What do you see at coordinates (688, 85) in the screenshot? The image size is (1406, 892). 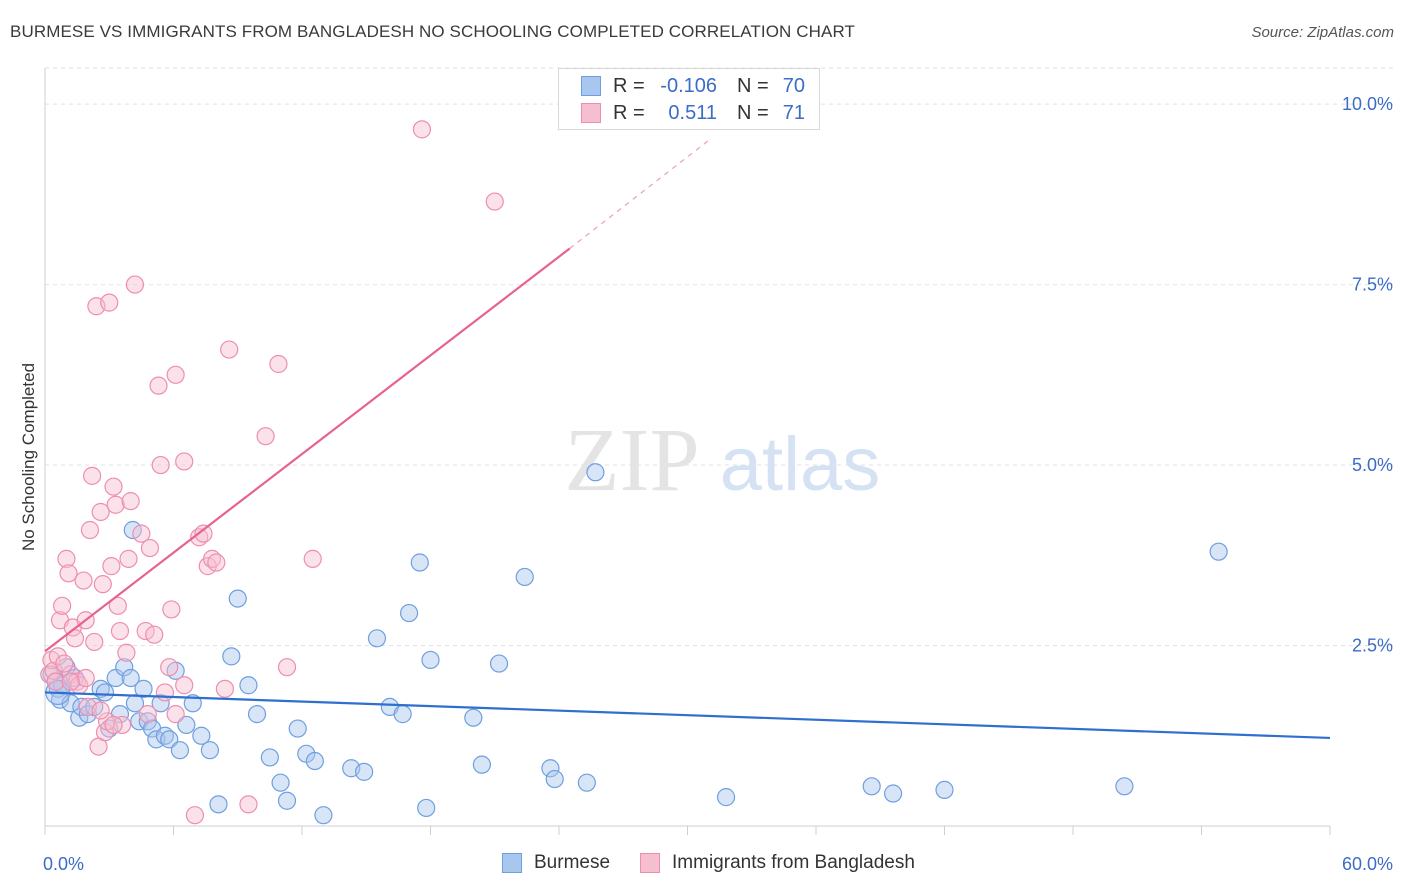 I see `burmese-r-value: -0.106` at bounding box center [688, 85].